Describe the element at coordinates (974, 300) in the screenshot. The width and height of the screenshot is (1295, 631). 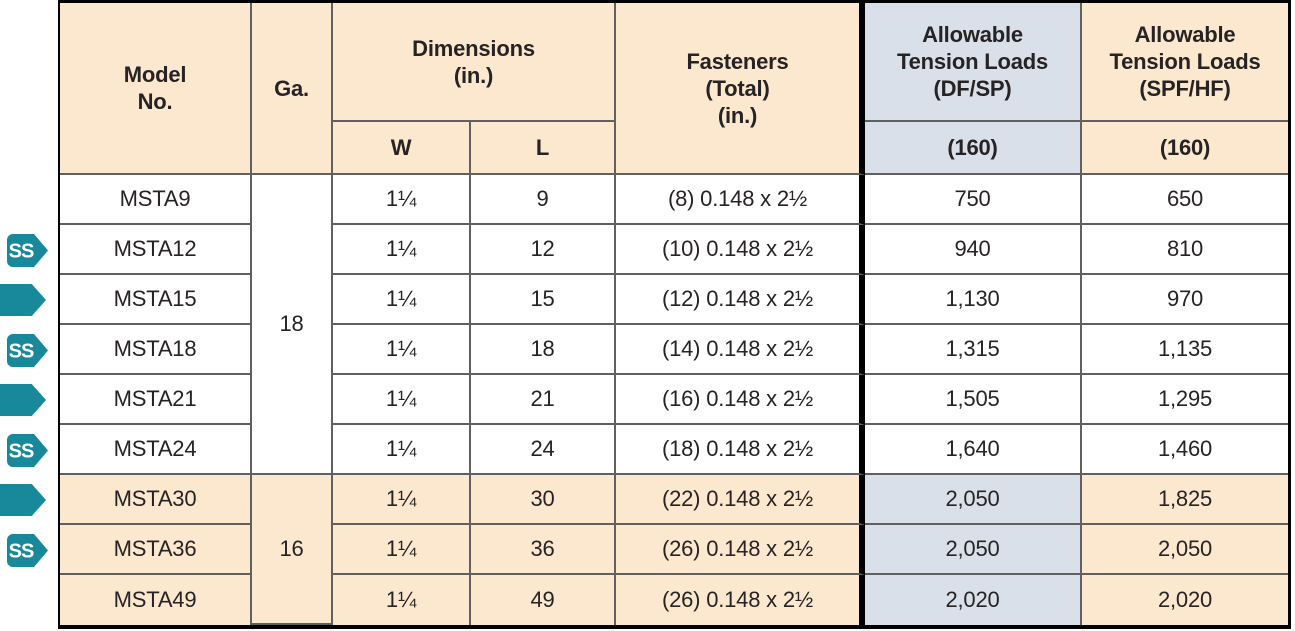
I see `dfsp-load-cell: 1,130` at that location.